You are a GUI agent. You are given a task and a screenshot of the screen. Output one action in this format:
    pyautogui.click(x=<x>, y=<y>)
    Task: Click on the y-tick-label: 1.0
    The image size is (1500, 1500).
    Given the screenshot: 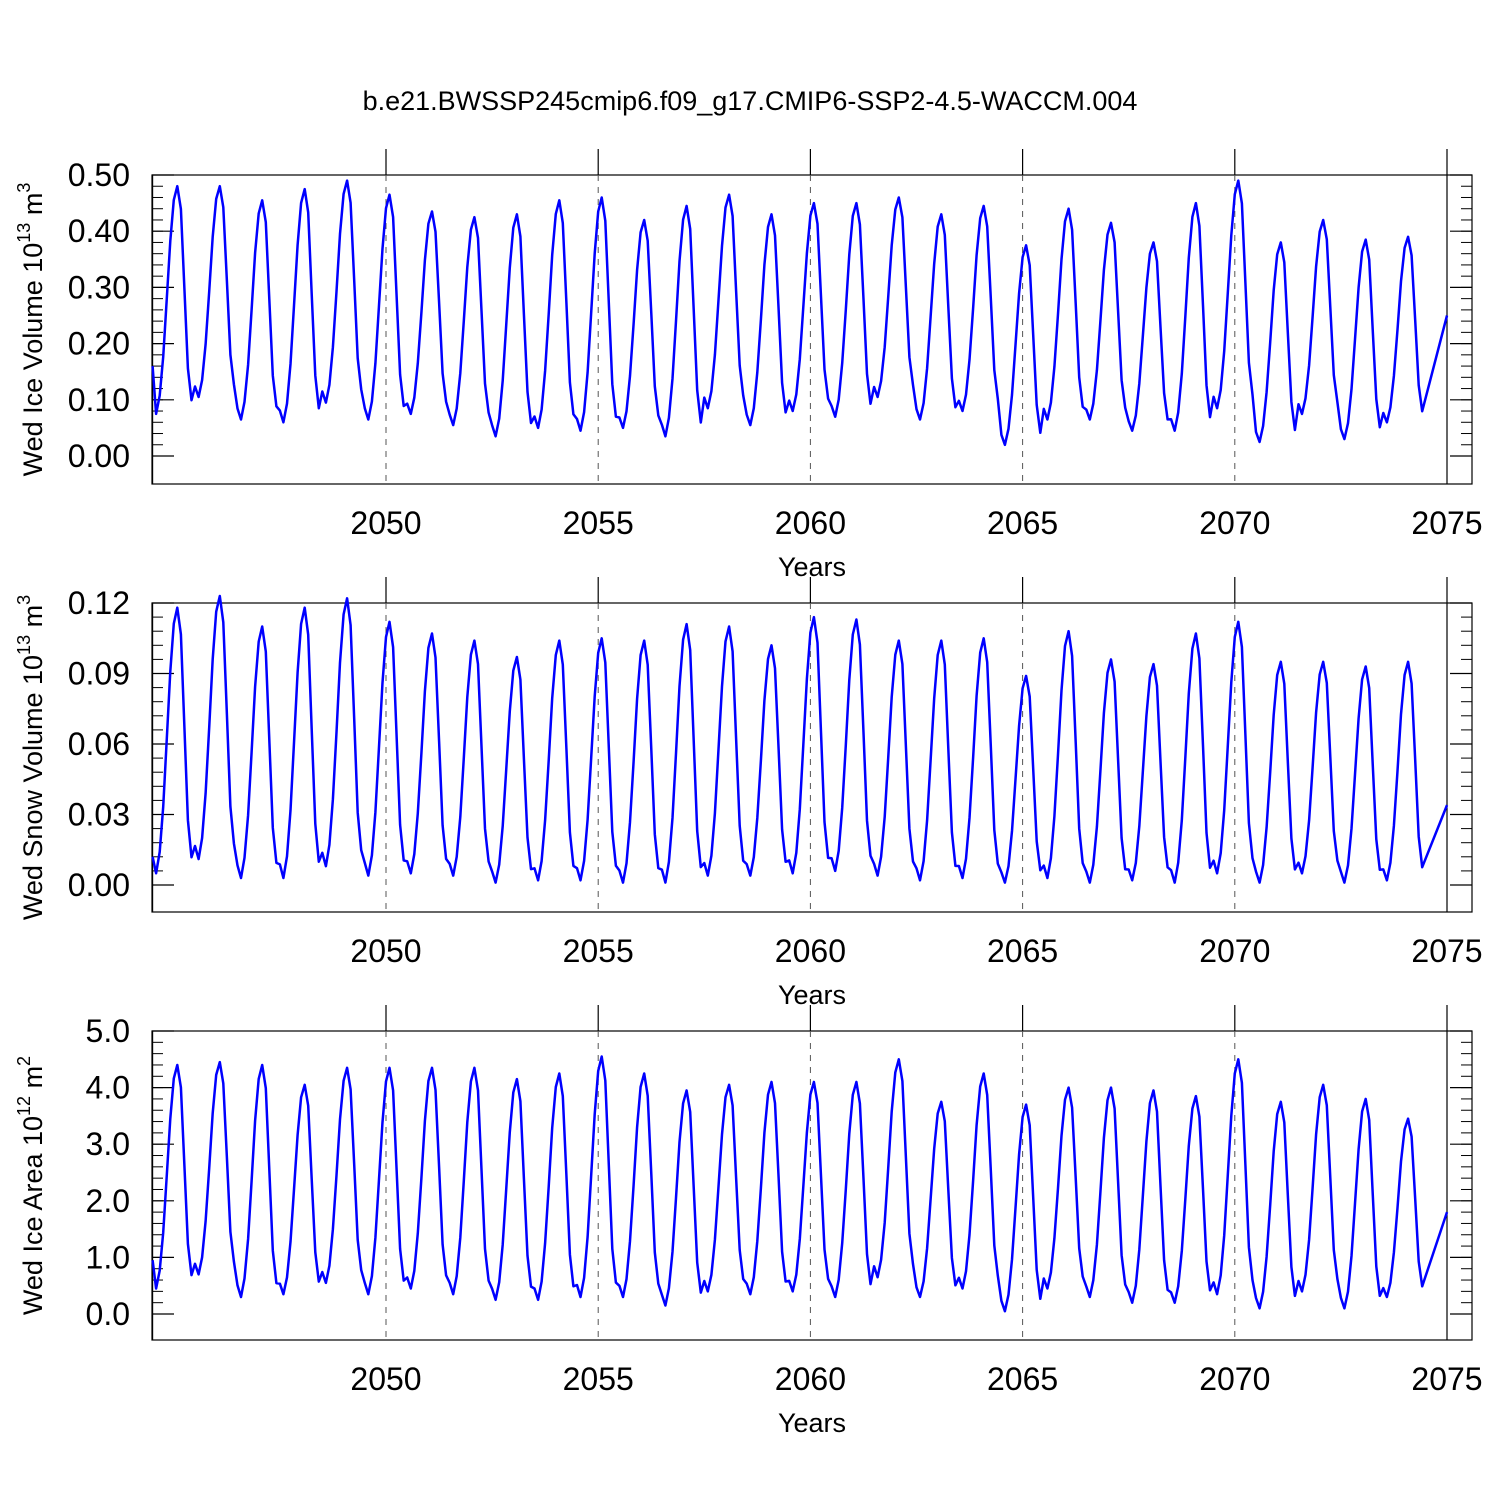 What is the action you would take?
    pyautogui.click(x=108, y=1257)
    